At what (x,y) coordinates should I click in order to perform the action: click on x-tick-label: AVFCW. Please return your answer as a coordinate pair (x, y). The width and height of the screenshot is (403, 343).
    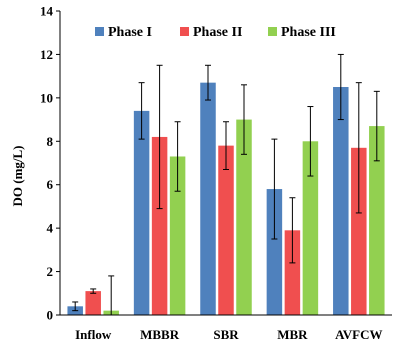
    Looking at the image, I should click on (358, 334).